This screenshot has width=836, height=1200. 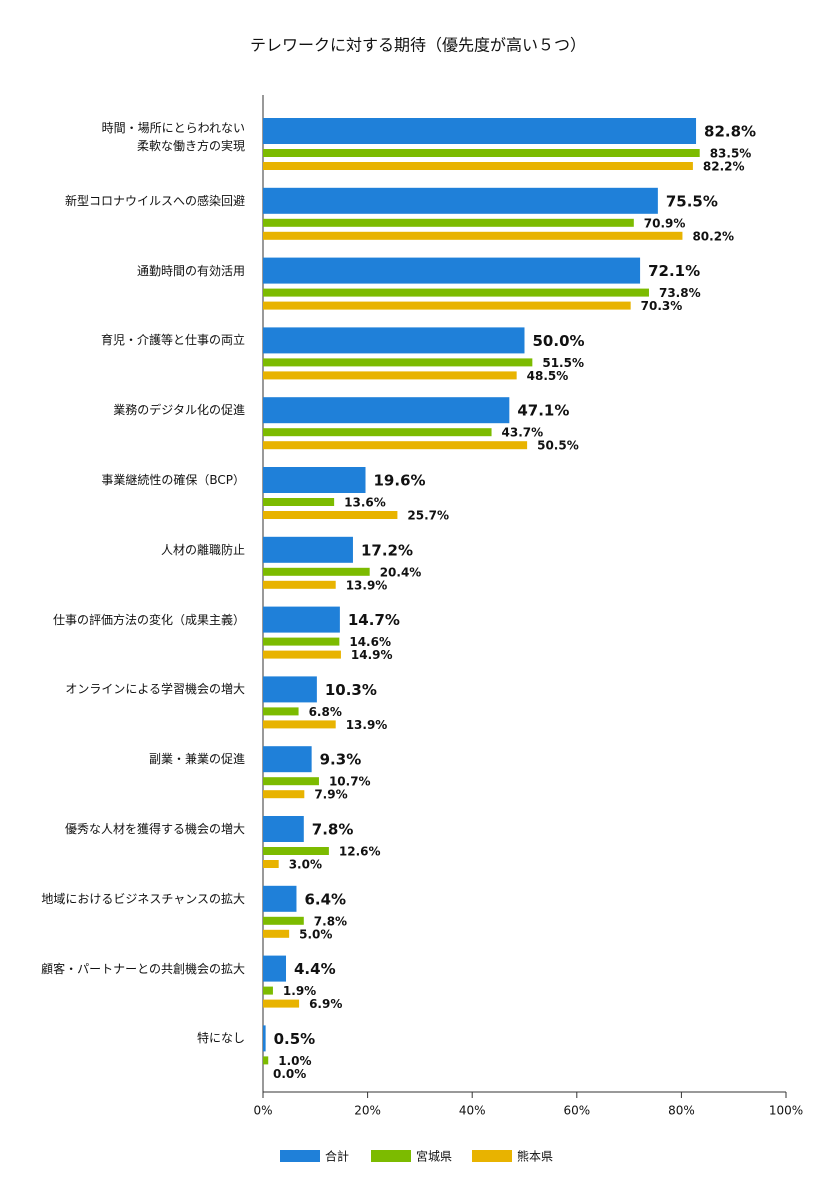 I want to click on value-label: 51.5%, so click(x=563, y=363).